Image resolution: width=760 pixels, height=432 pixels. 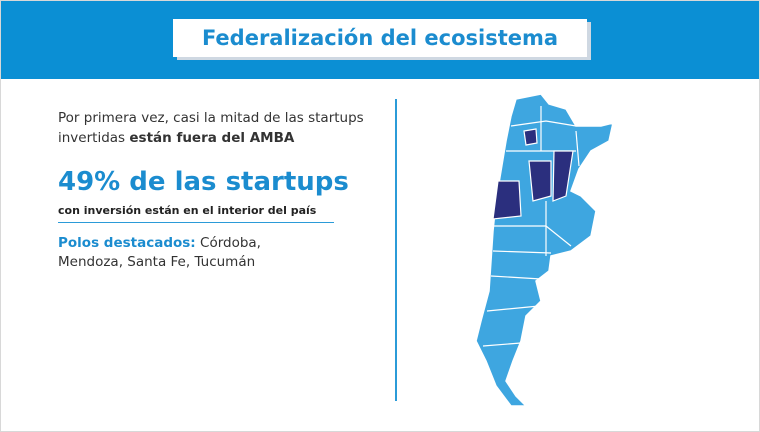 I want to click on rule, so click(x=196, y=222).